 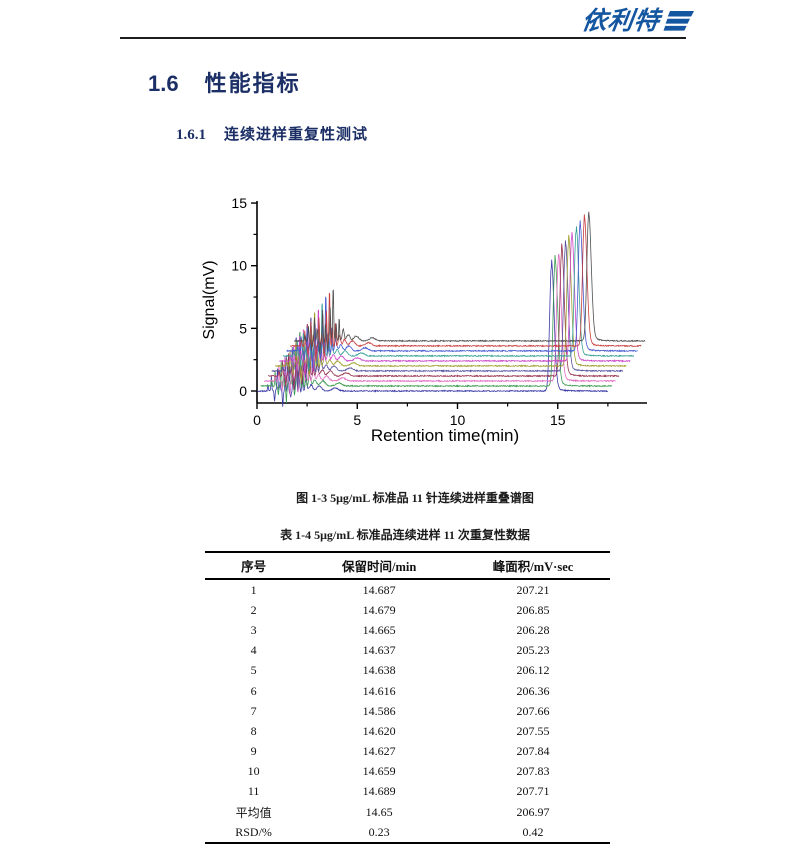 I want to click on table-cell: 206.85, so click(x=533, y=609).